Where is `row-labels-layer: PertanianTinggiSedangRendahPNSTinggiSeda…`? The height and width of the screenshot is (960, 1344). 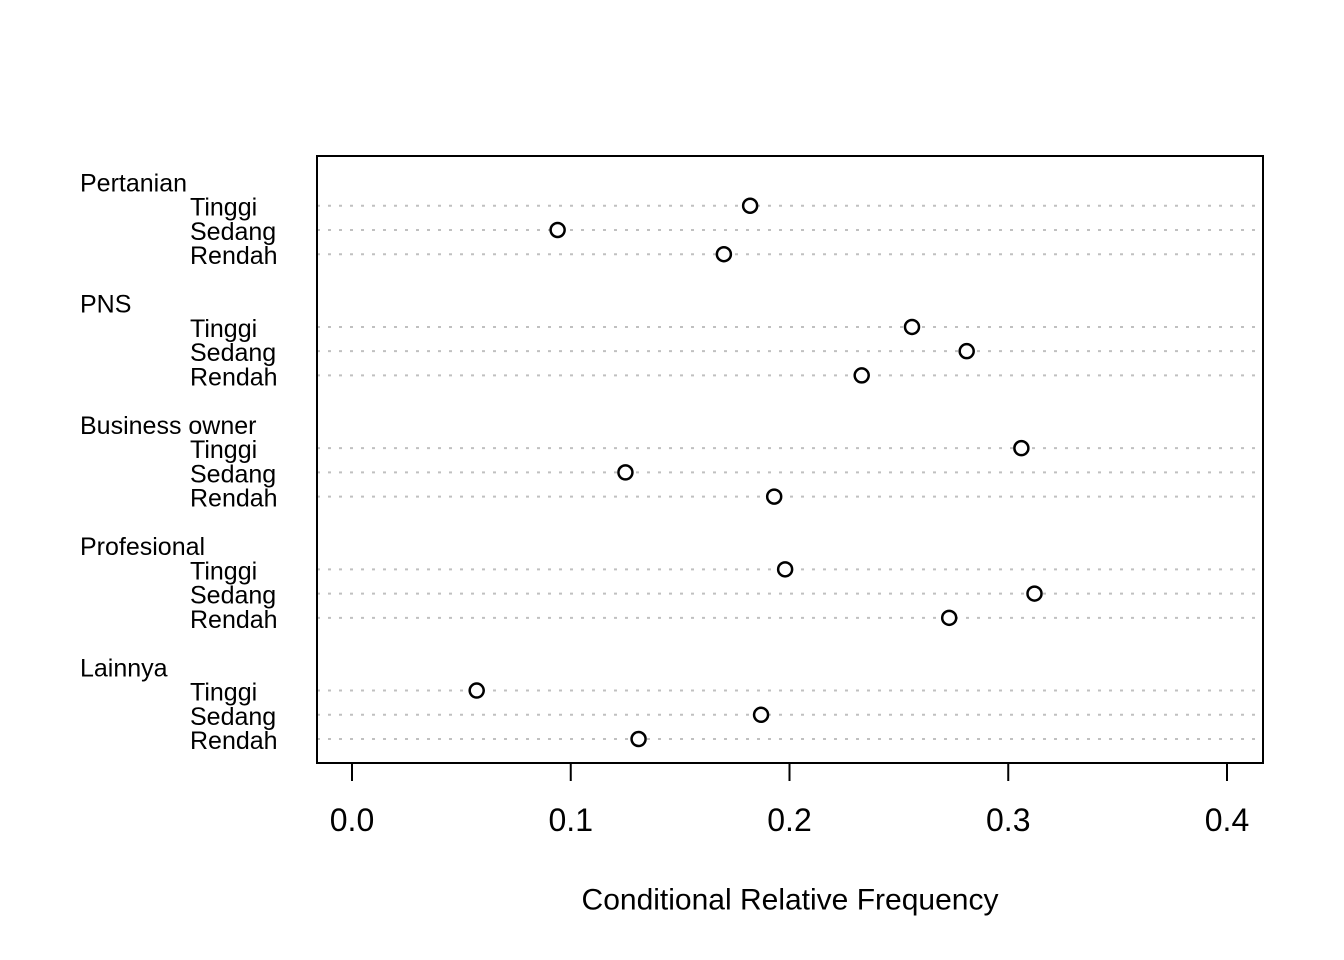 row-labels-layer: PertanianTinggiSedangRendahPNSTinggiSeda… is located at coordinates (179, 463).